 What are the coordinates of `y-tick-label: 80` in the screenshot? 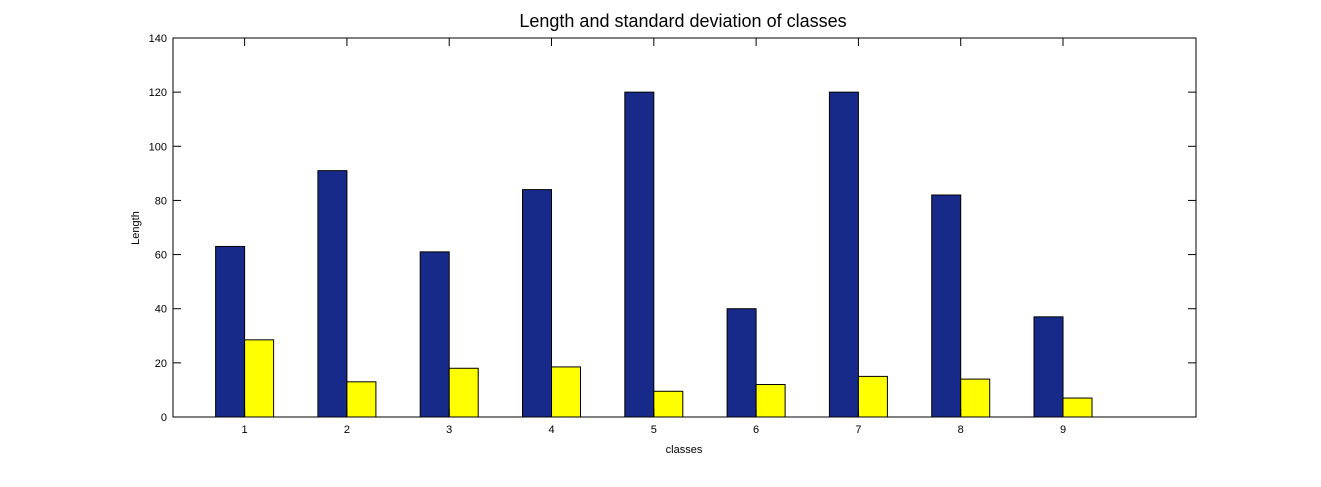 It's located at (161, 201).